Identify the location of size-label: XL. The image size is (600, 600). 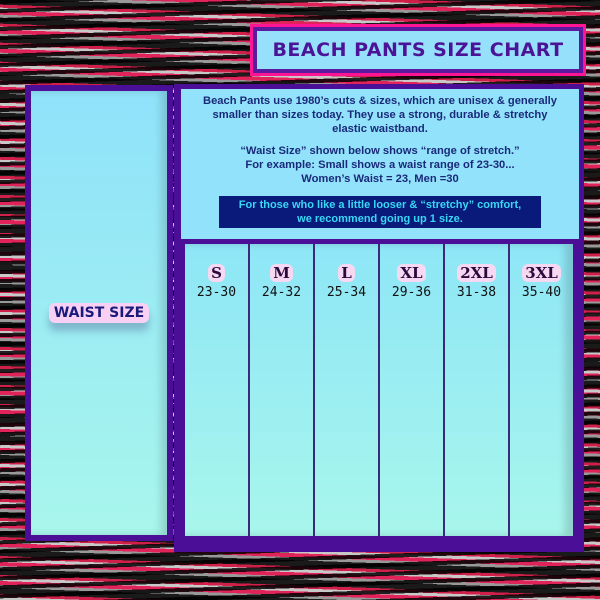
(411, 273).